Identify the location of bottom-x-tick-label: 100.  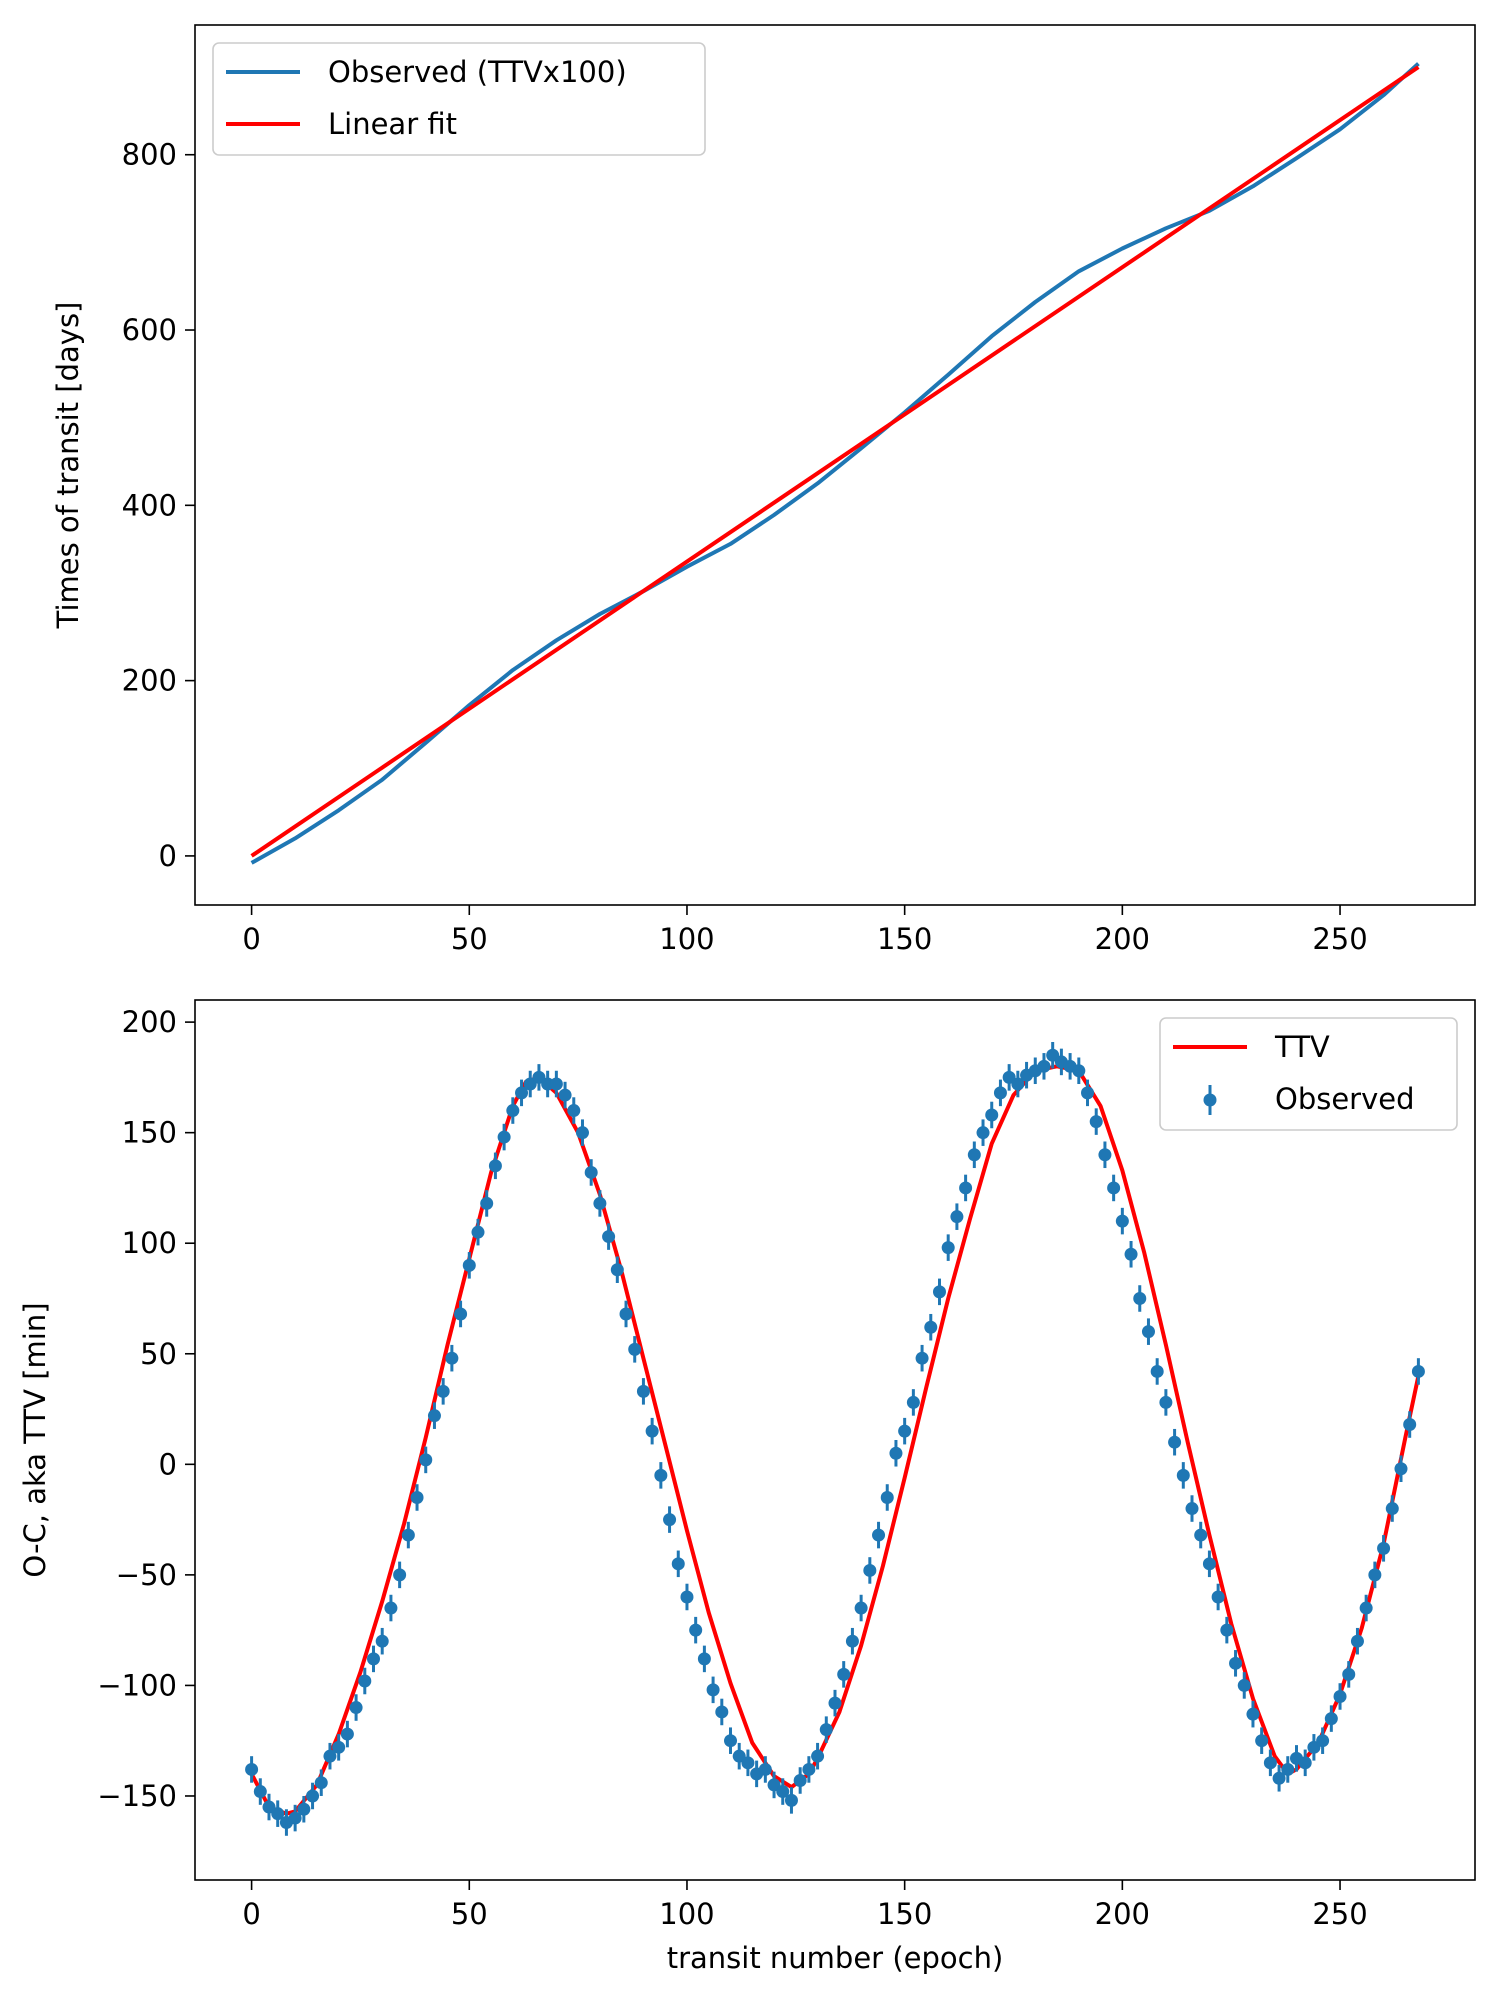
(686, 1914).